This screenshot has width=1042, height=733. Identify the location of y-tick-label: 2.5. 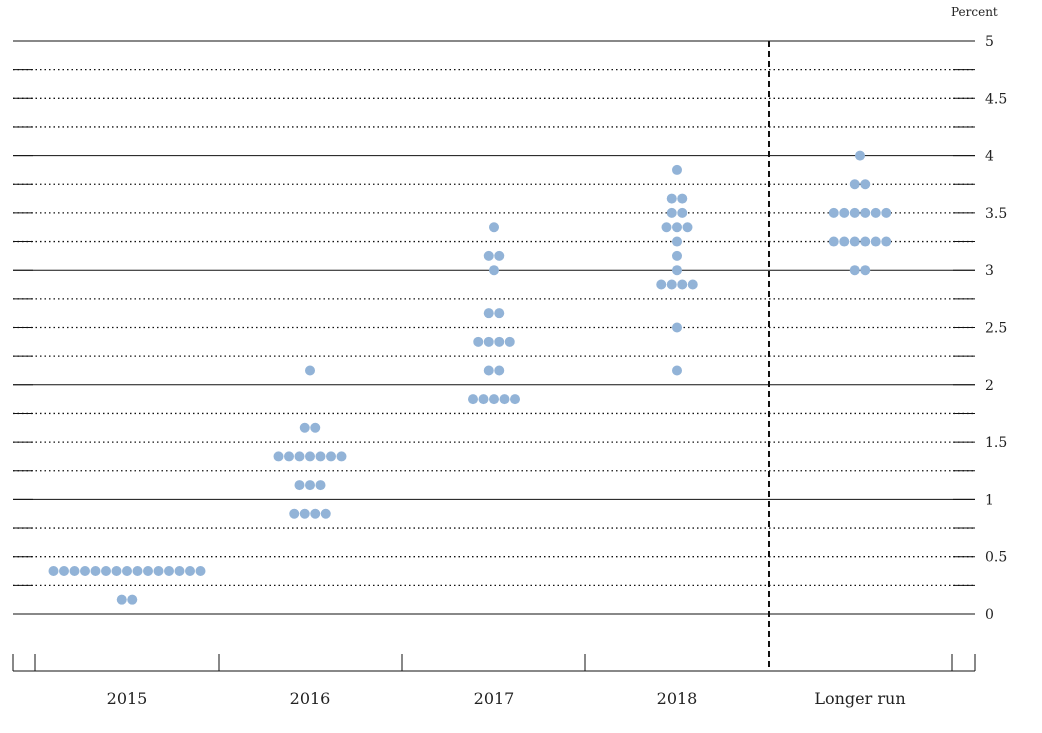
(996, 329).